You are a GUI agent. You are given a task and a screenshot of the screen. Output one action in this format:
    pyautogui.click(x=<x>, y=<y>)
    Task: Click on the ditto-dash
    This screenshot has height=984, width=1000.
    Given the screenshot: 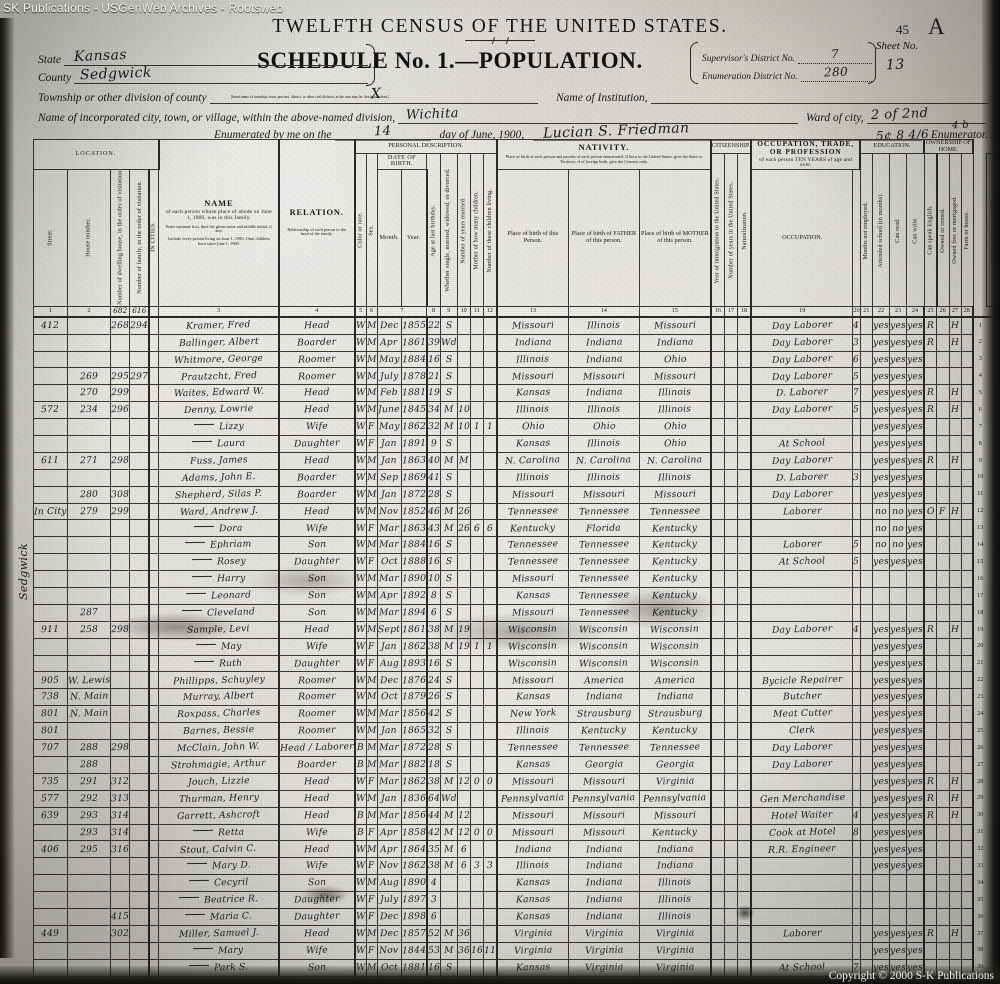 What is the action you would take?
    pyautogui.click(x=202, y=830)
    